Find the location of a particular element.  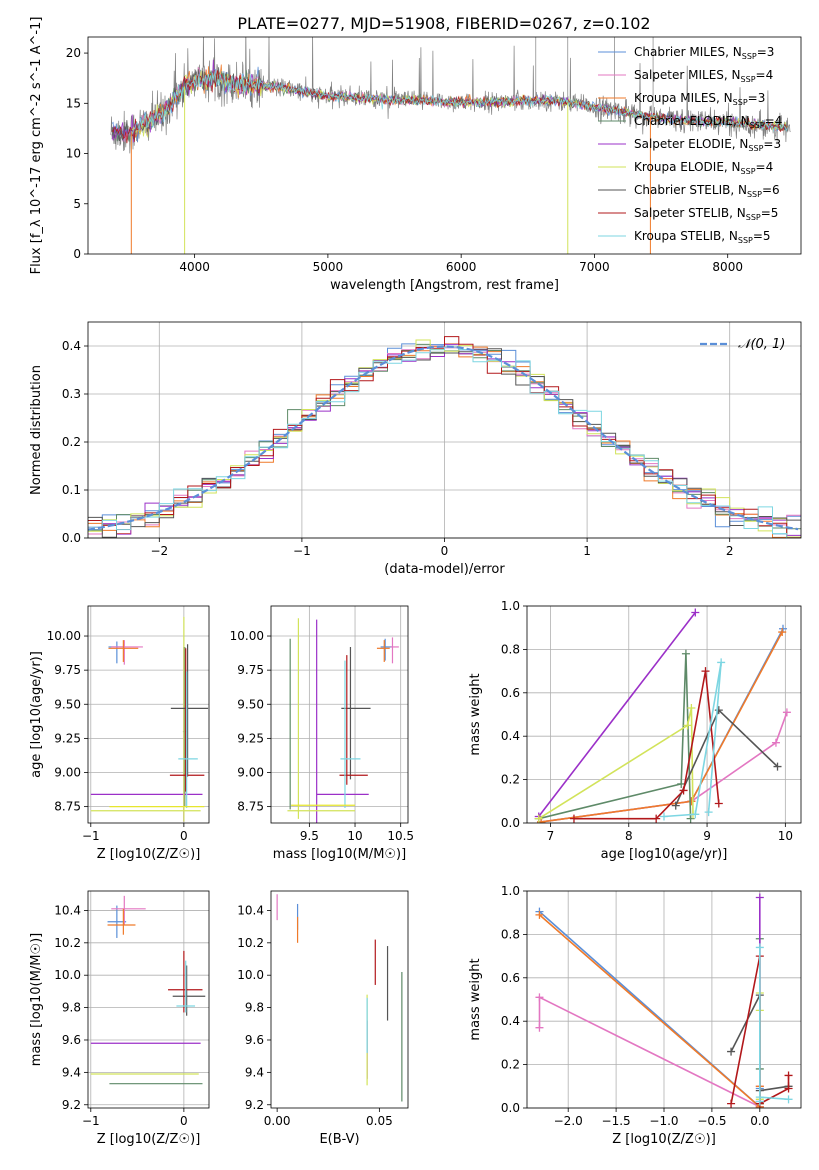

x-tick-label: 0.00 is located at coordinates (277, 1121).